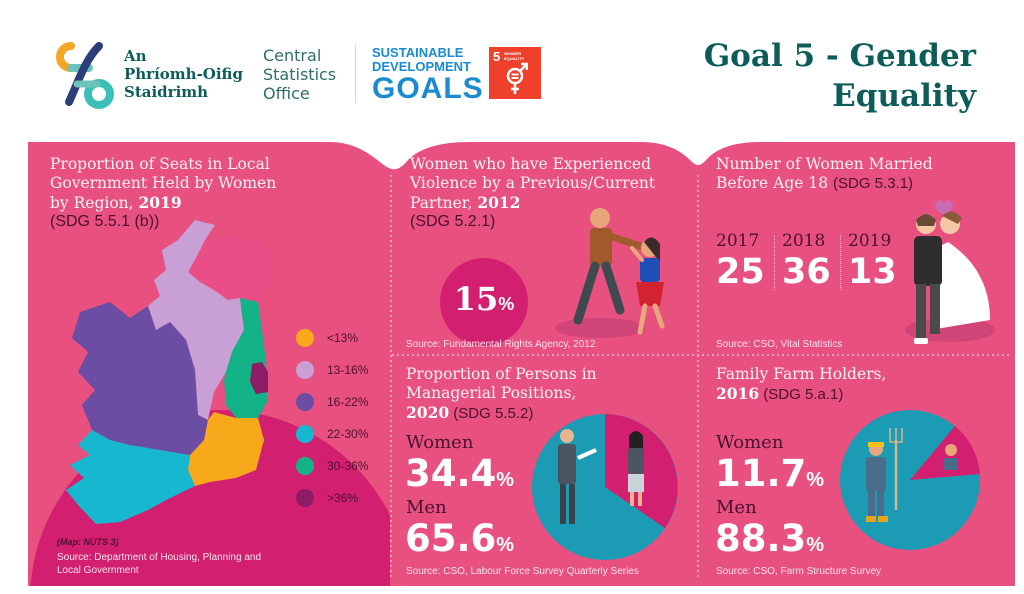 This screenshot has width=1024, height=594. I want to click on married-year-2017: 2017 25, so click(740, 261).